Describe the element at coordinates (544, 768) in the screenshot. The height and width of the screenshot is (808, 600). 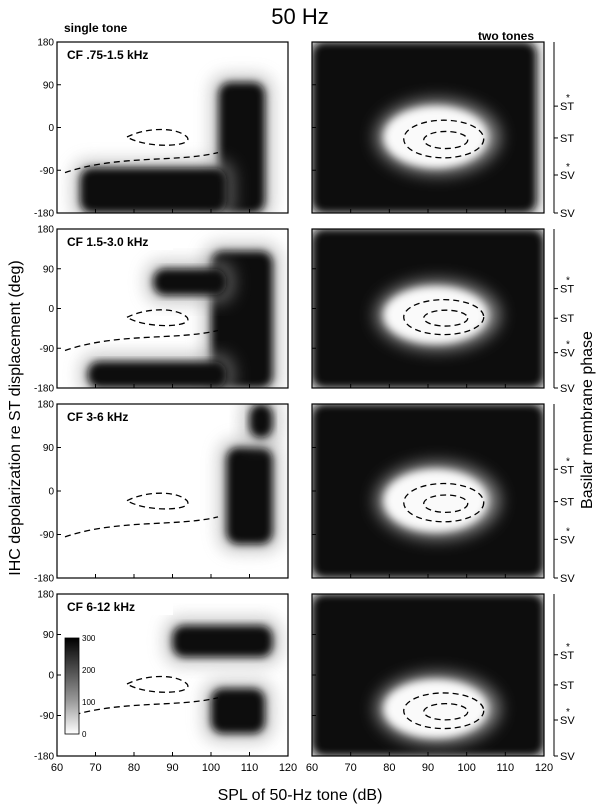
I see `x-tick-label: 120` at that location.